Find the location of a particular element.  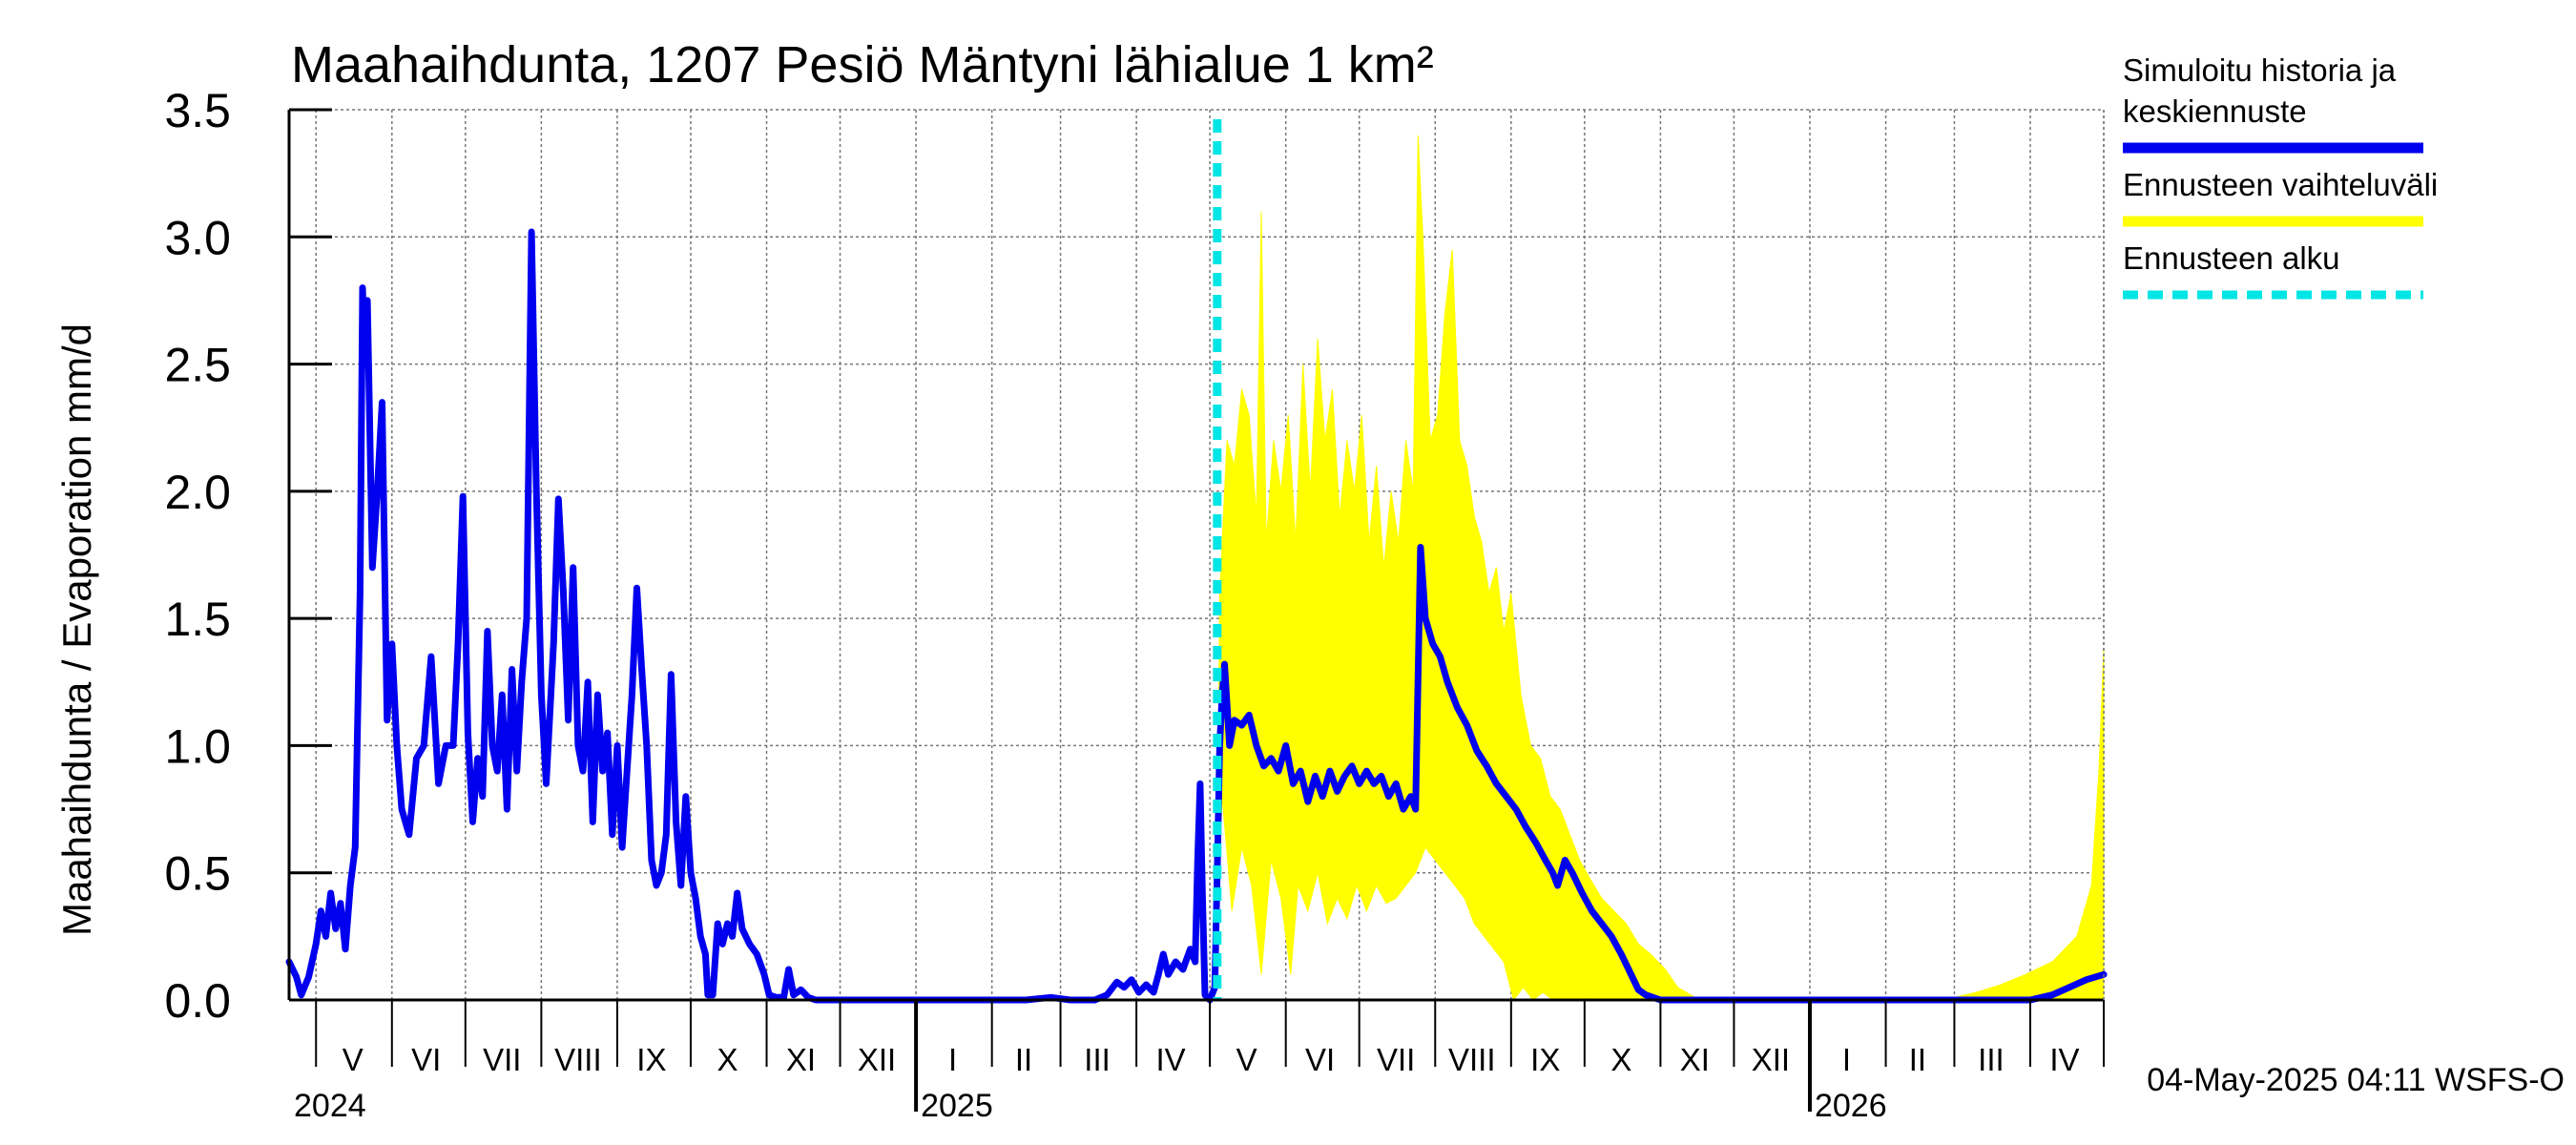

y-tick-label: 3.5 is located at coordinates (197, 110).